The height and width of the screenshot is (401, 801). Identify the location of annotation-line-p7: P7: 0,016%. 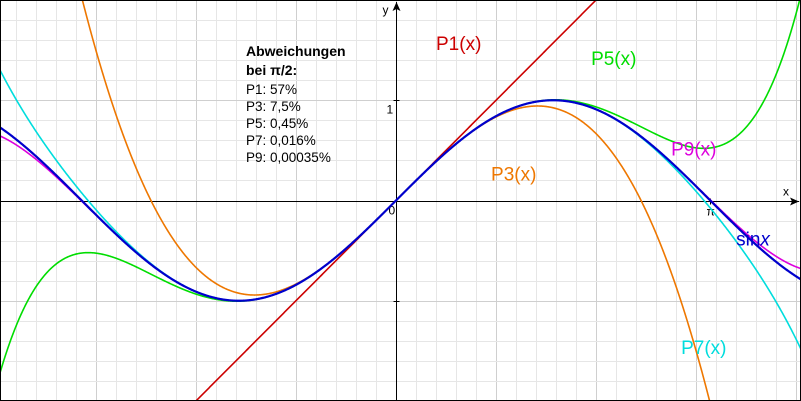
(281, 140).